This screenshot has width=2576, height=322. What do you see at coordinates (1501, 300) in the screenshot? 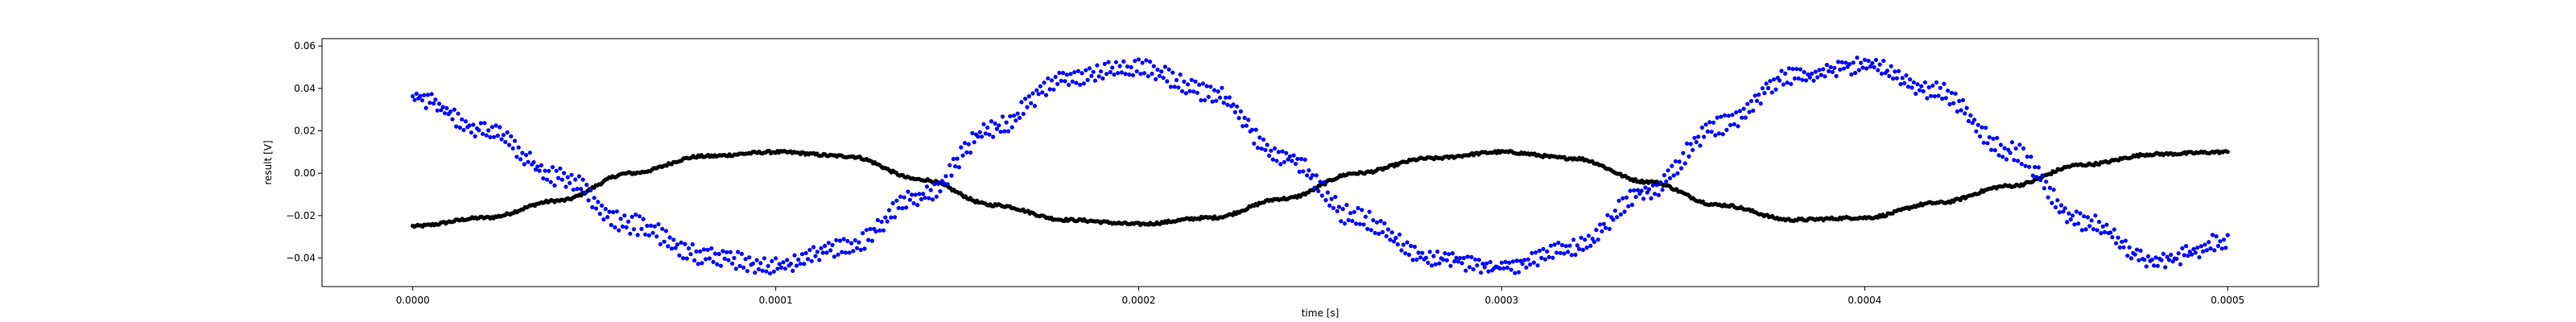
I see `x-tick-label: 0.0003` at bounding box center [1501, 300].